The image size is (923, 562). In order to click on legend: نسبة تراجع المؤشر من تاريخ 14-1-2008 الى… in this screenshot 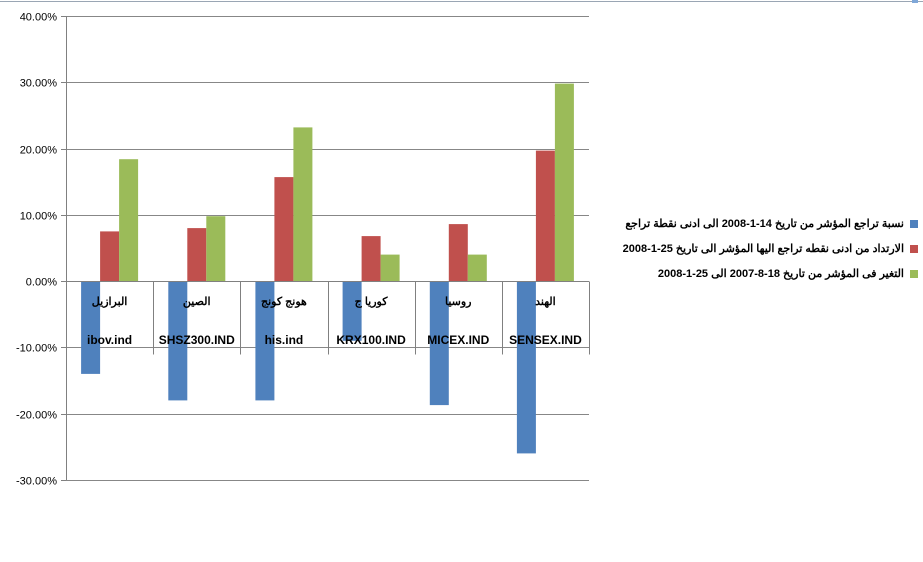, I will do `click(762, 248)`.